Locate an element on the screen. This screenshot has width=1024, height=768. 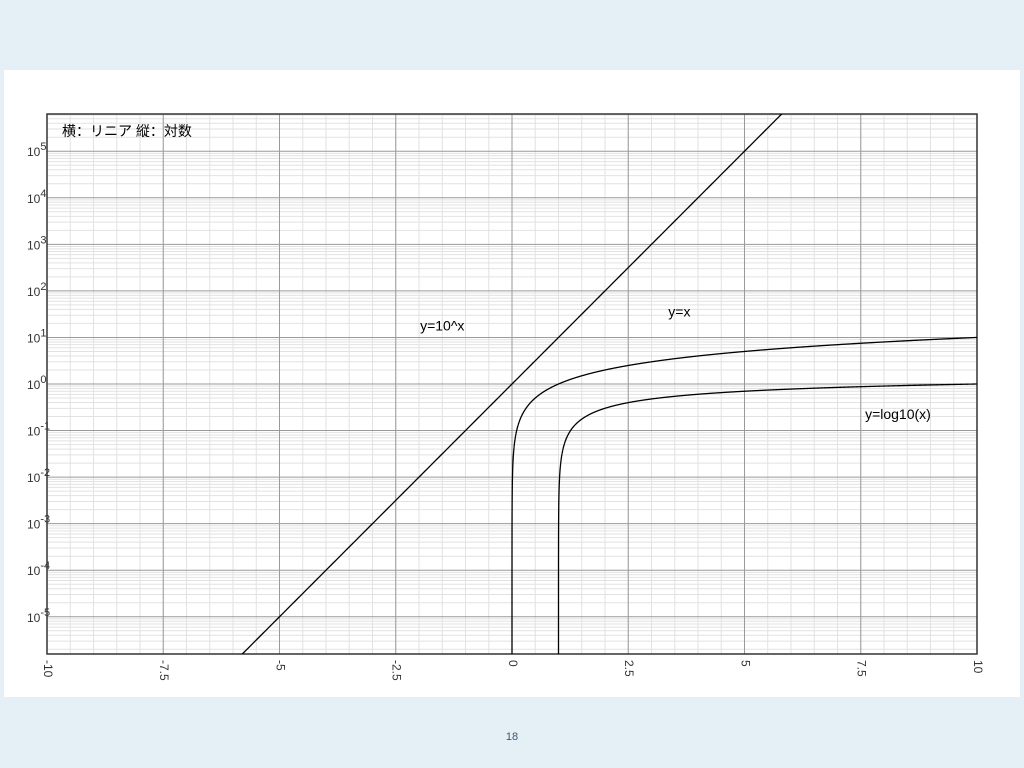
series-label: y=log10(x) is located at coordinates (898, 414).